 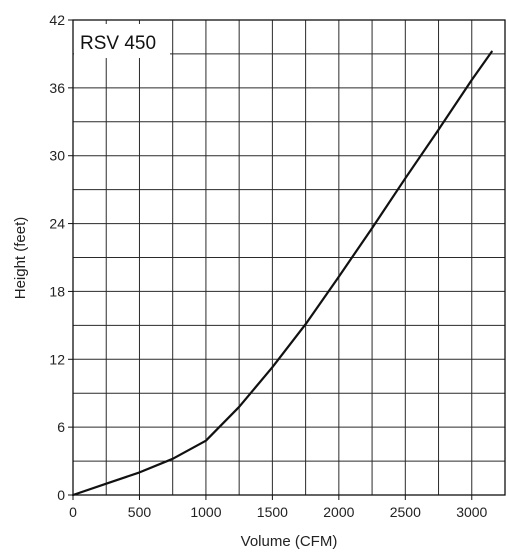 I want to click on x-axis-label: Volume (CFM), so click(x=289, y=541).